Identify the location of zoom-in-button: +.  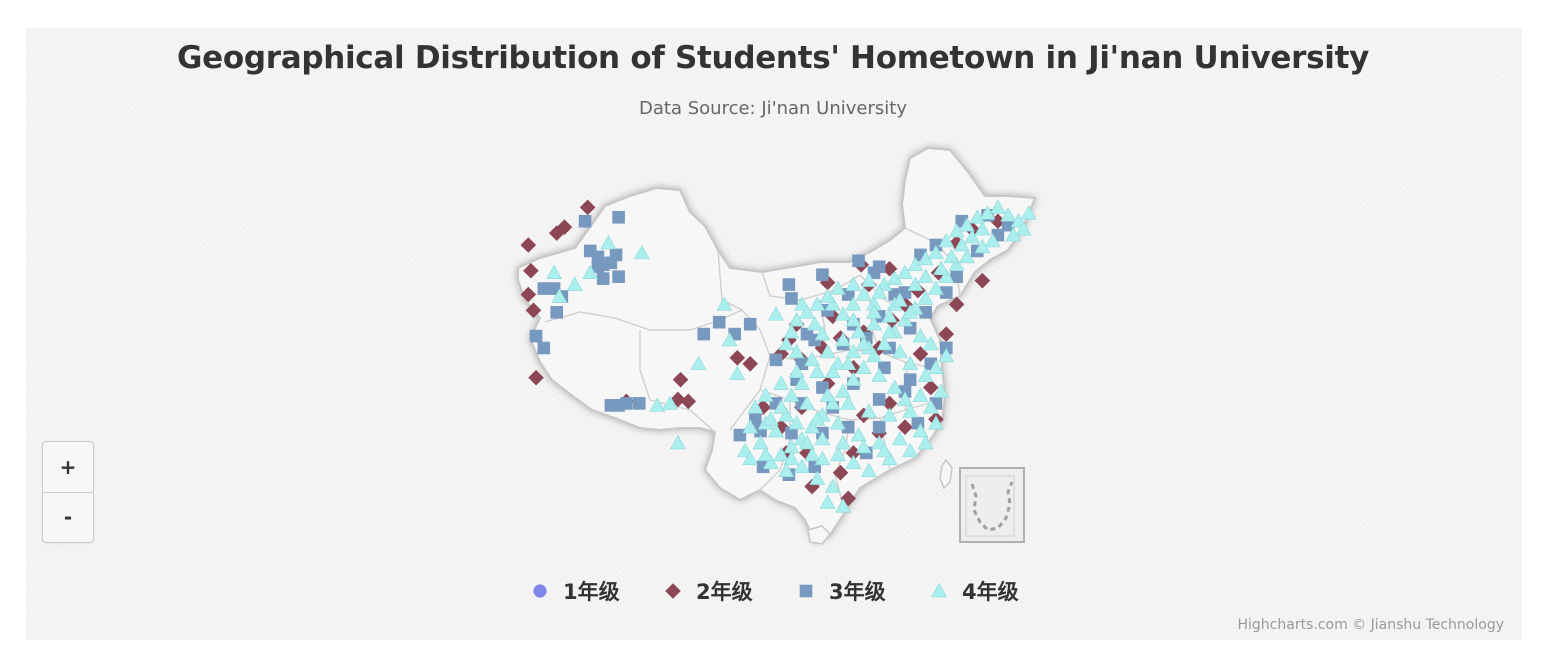
(68, 467).